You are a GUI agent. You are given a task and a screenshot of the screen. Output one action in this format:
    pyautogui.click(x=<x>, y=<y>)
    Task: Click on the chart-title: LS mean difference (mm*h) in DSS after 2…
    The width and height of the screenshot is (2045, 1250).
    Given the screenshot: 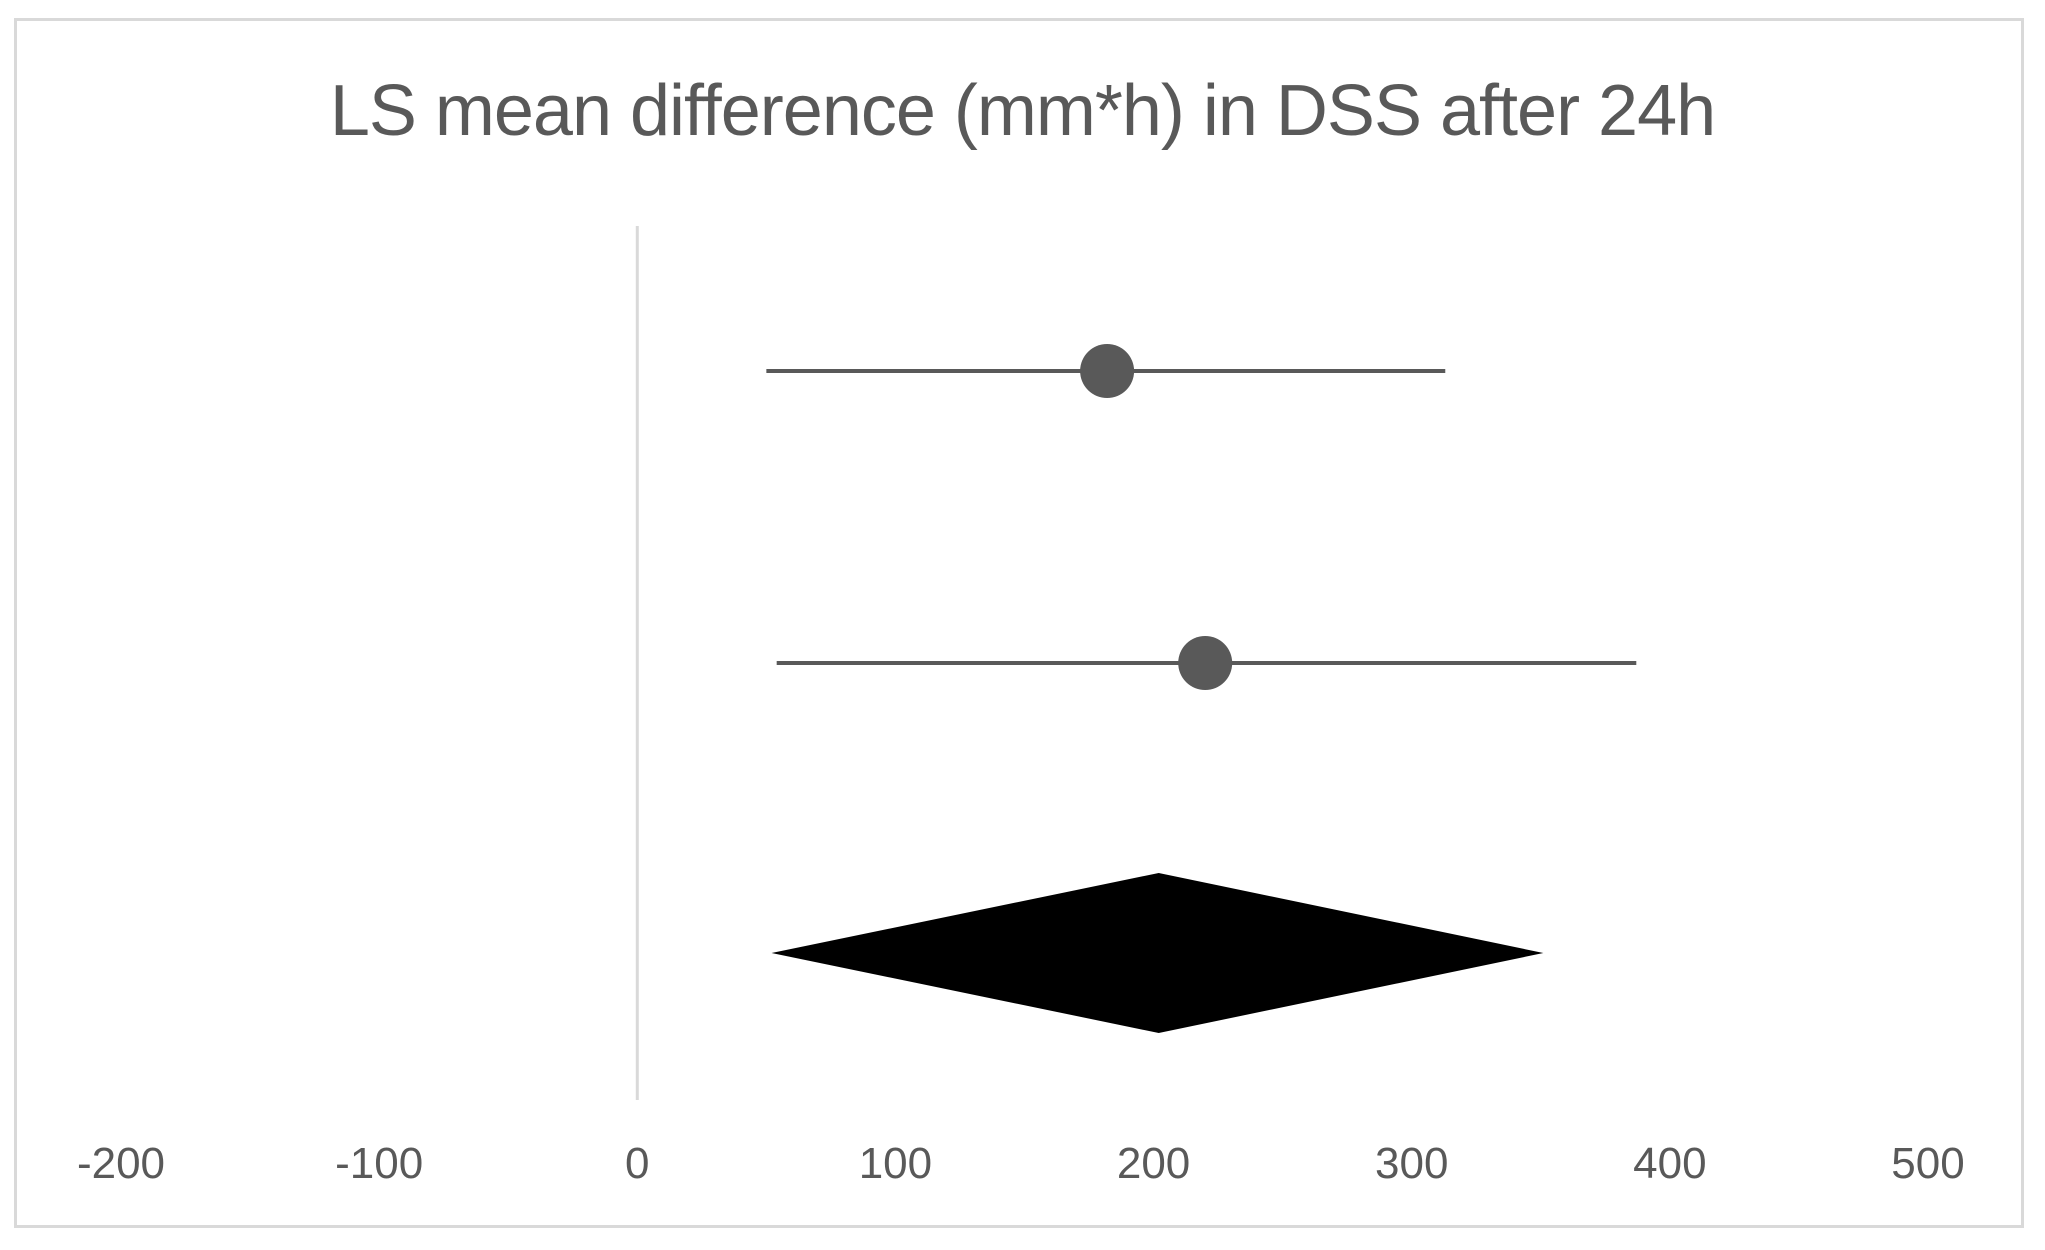 What is the action you would take?
    pyautogui.click(x=1022, y=111)
    